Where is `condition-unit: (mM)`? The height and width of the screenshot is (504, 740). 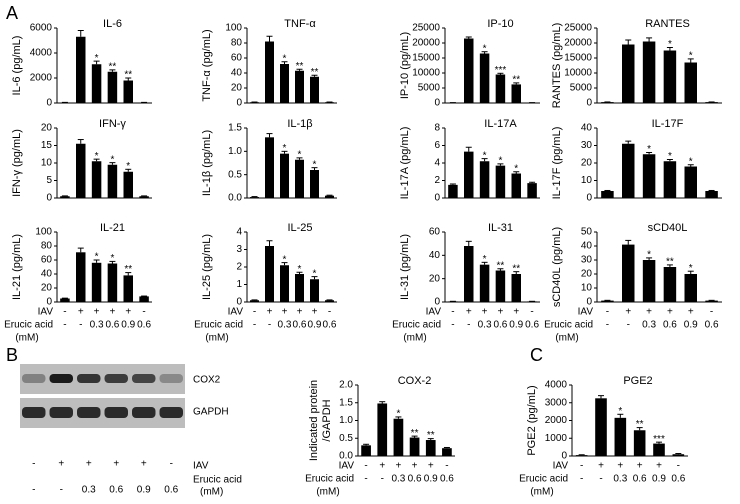
condition-unit: (mM) is located at coordinates (327, 492).